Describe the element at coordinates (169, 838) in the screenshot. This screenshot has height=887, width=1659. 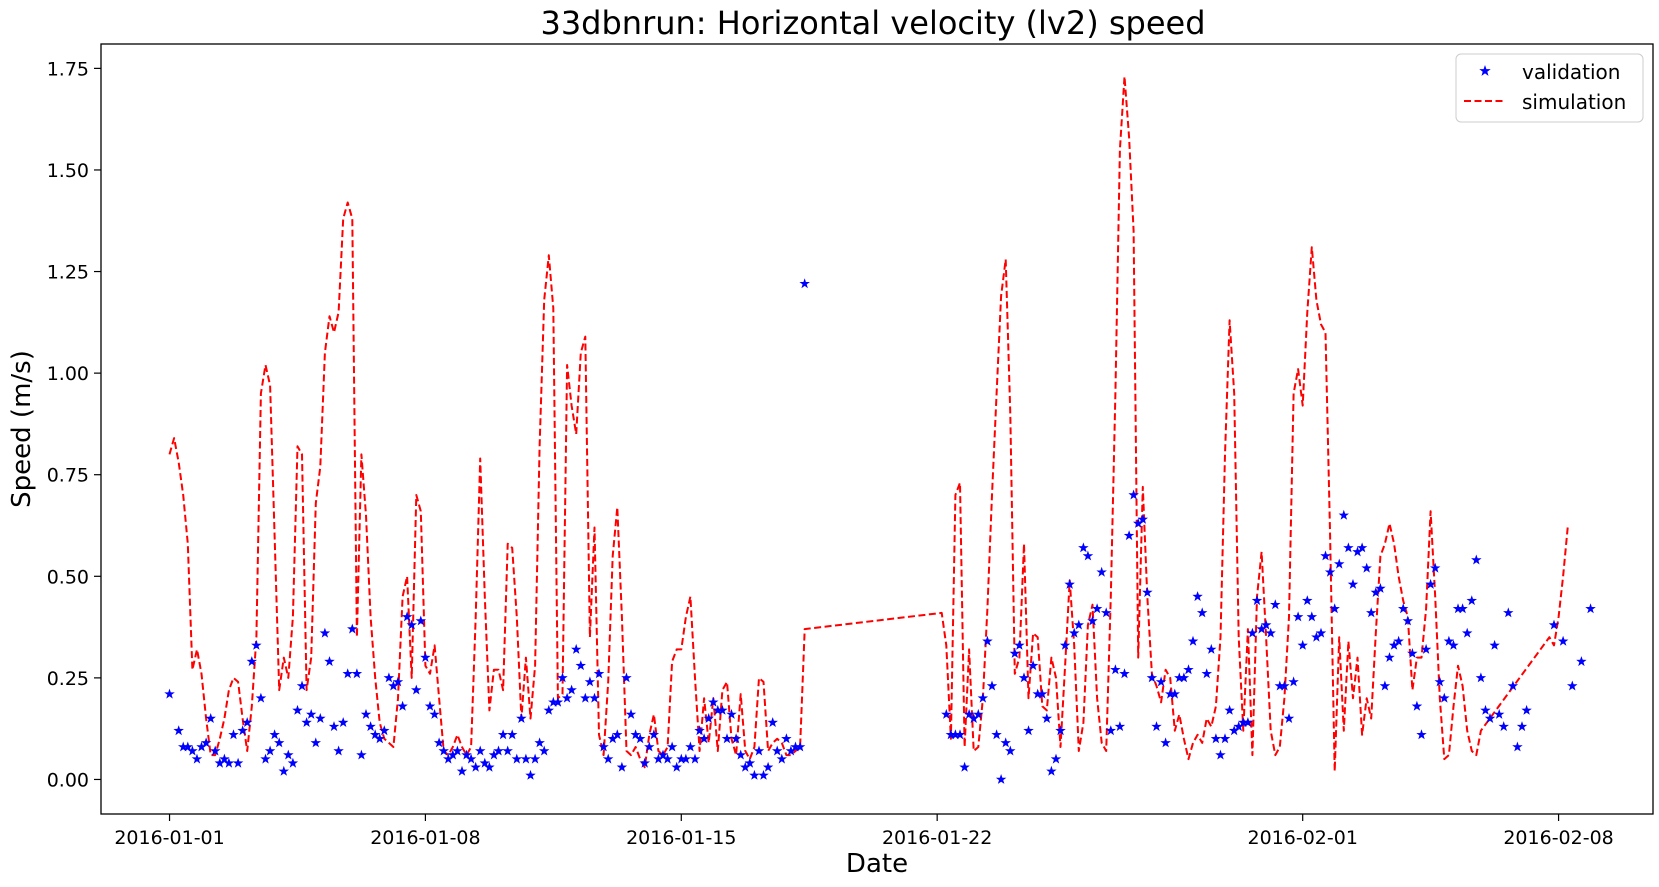
I see `x-tick-label: 2016-01-01` at that location.